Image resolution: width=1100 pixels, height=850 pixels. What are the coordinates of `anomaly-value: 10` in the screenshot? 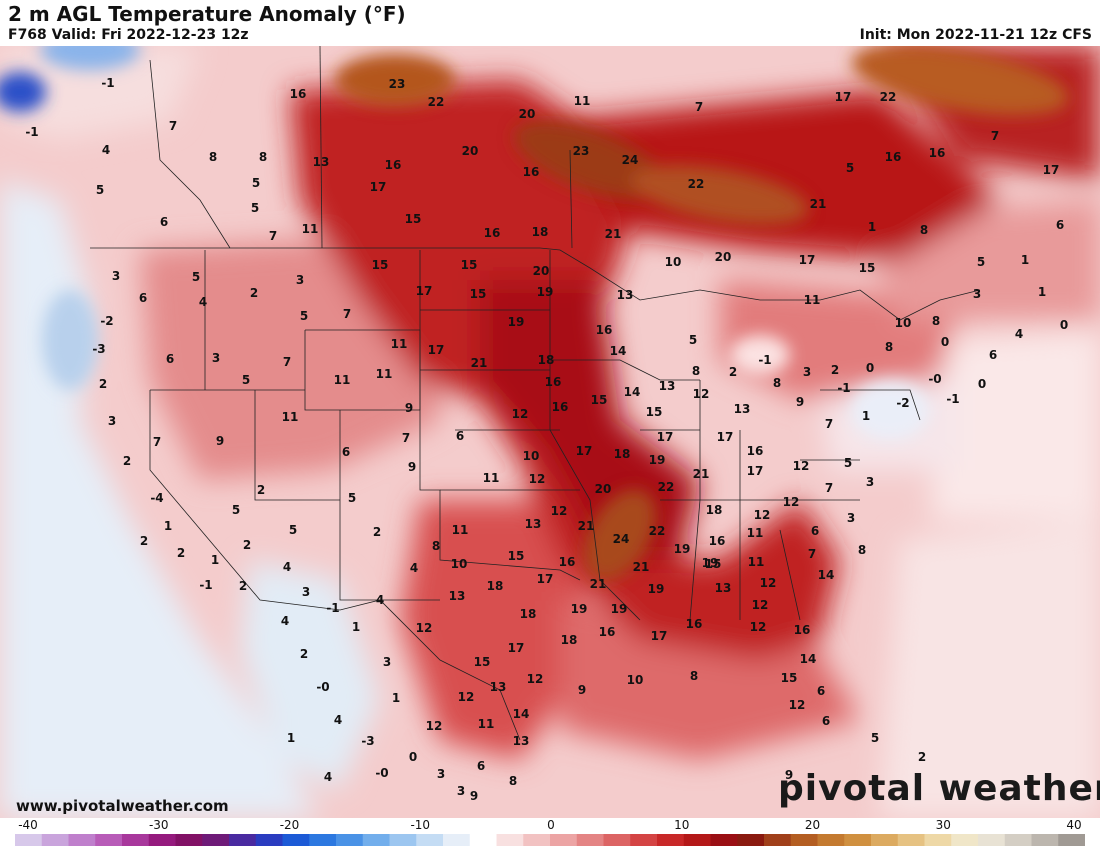 It's located at (459, 564).